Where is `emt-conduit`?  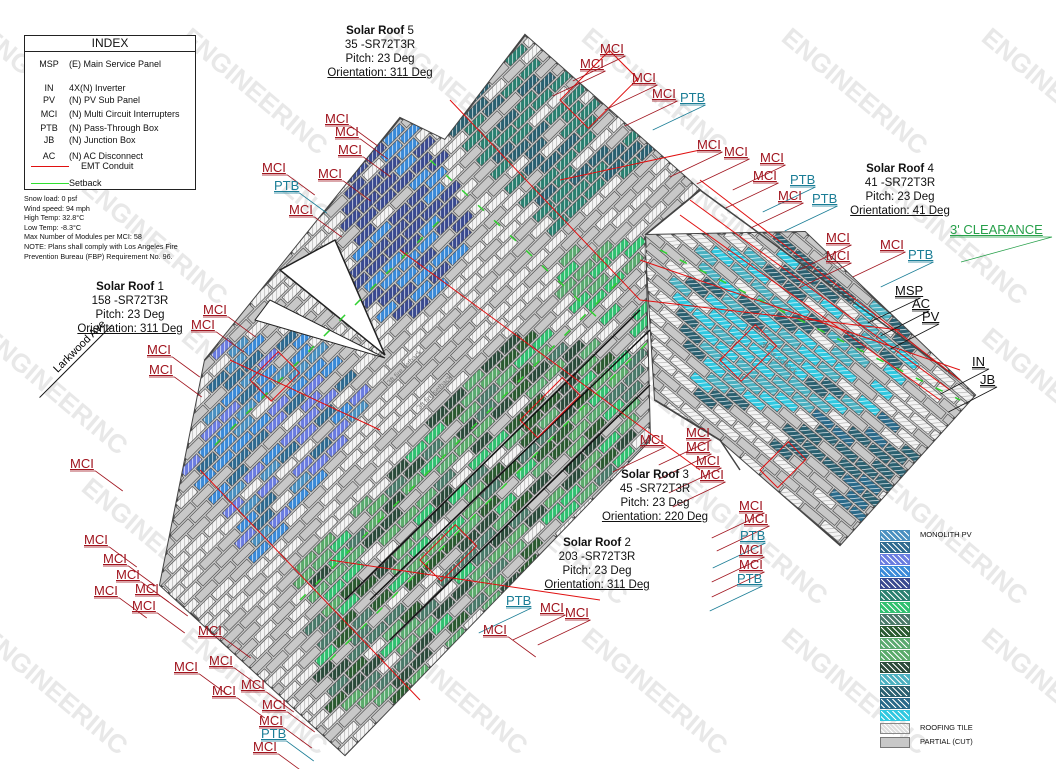 emt-conduit is located at coordinates (820, 295).